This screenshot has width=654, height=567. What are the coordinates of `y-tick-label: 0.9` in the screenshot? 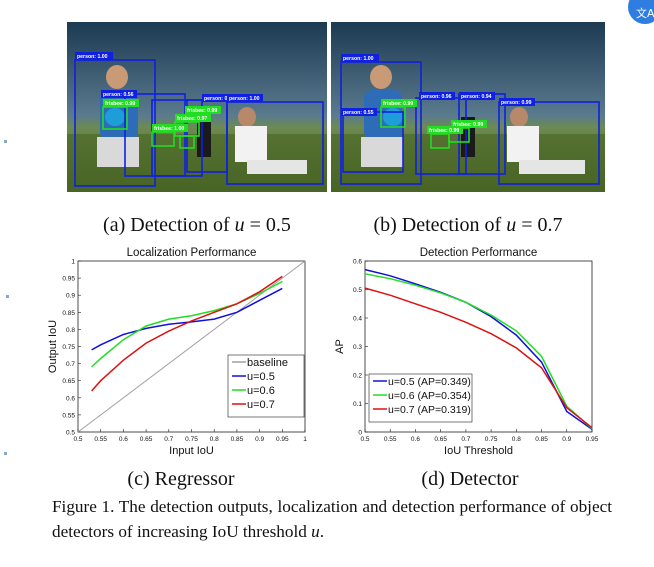 It's located at (70, 296).